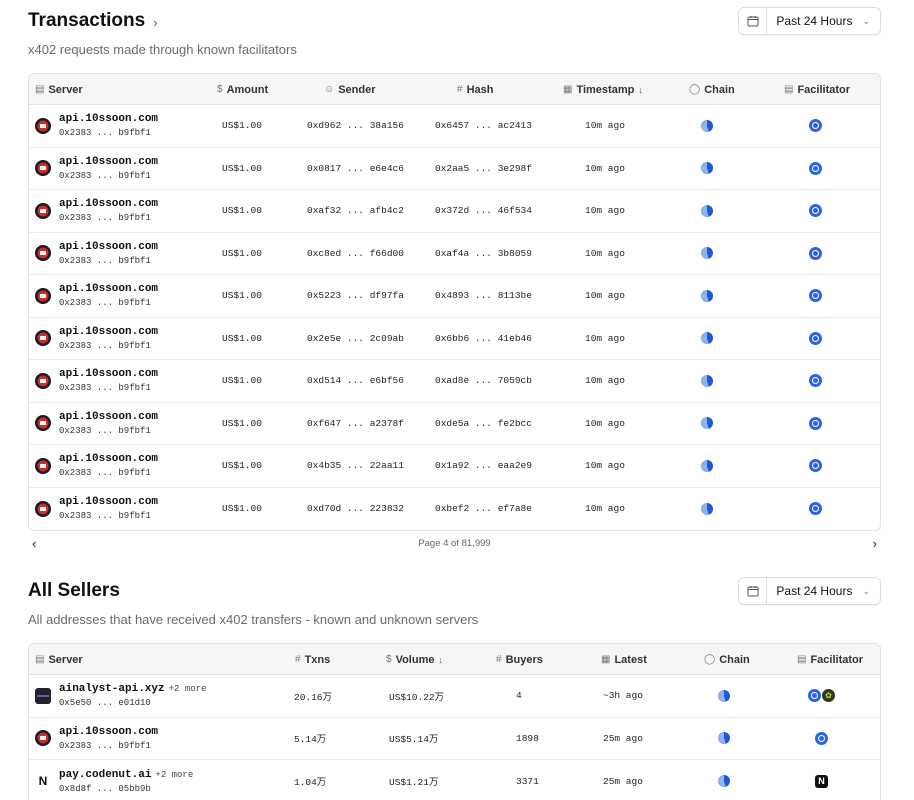 The image size is (914, 800). I want to click on sender-cell: 0x5223 ... df97fa, so click(355, 296).